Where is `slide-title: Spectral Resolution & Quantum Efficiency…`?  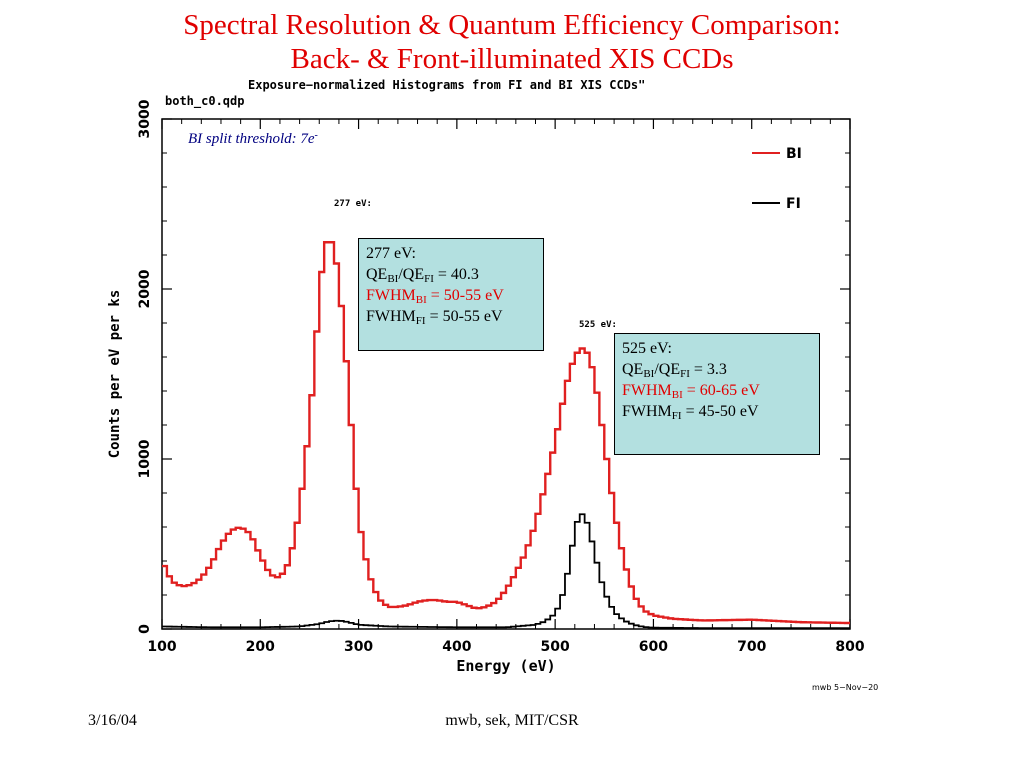 slide-title: Spectral Resolution & Quantum Efficiency… is located at coordinates (512, 42).